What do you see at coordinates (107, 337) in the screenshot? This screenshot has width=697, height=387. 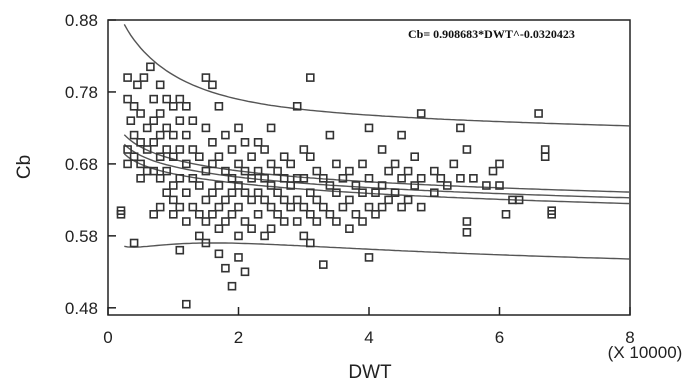 I see `x-tick-label: 0` at bounding box center [107, 337].